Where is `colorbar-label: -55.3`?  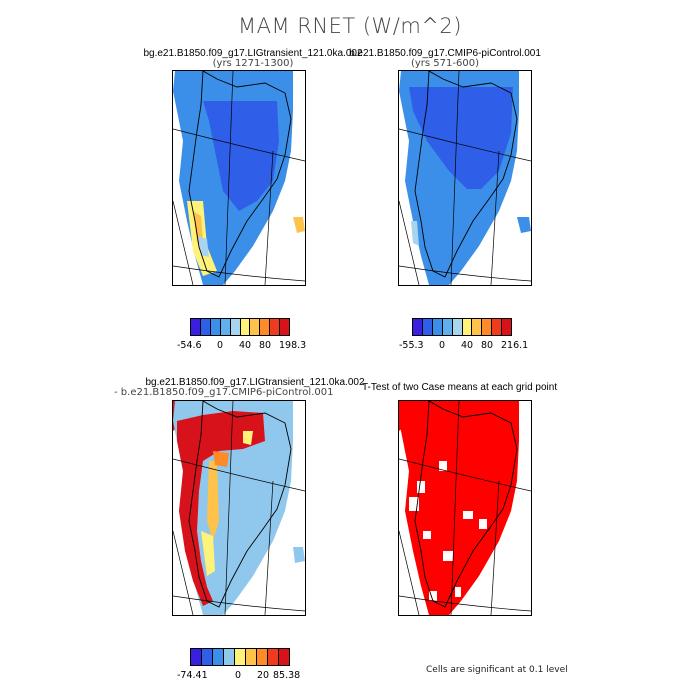
colorbar-label: -55.3 is located at coordinates (411, 345).